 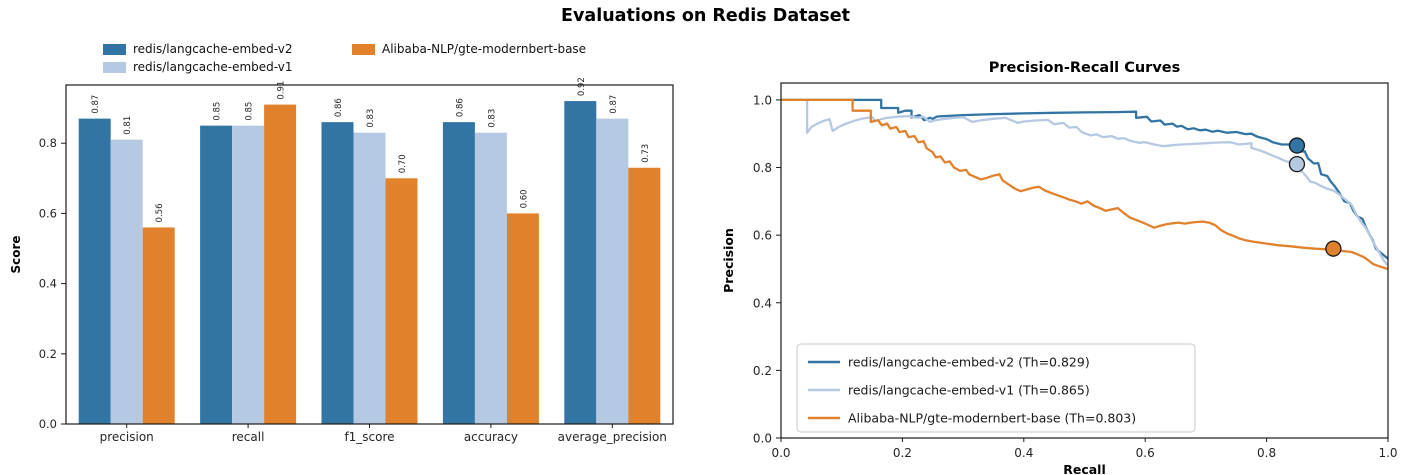 What do you see at coordinates (369, 437) in the screenshot?
I see `x-tick-label: f1_score` at bounding box center [369, 437].